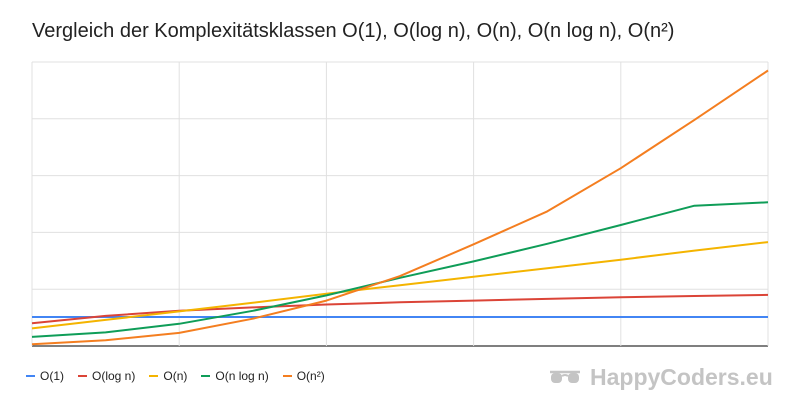 Image resolution: width=800 pixels, height=412 pixels. I want to click on legend-label: O(n), so click(175, 376).